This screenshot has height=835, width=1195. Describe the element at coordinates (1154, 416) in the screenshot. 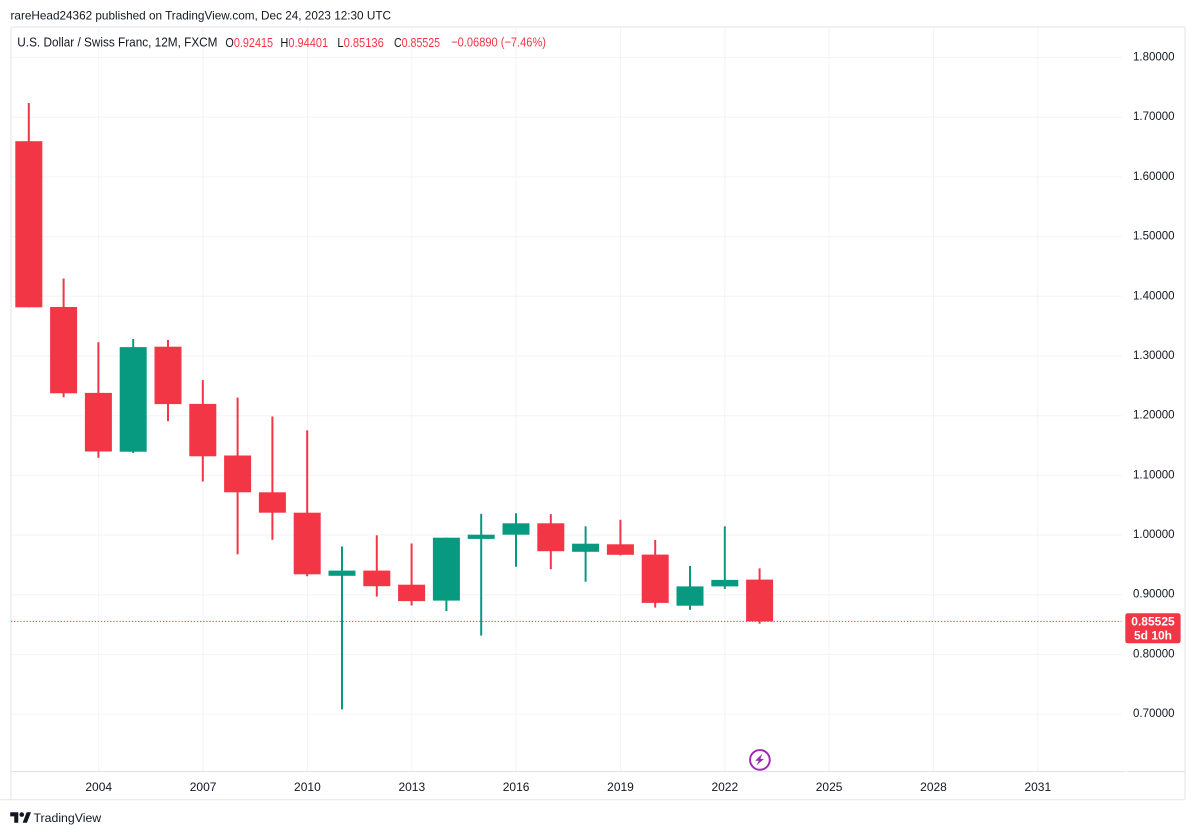

I see `svg-text: 1.20000` at that location.